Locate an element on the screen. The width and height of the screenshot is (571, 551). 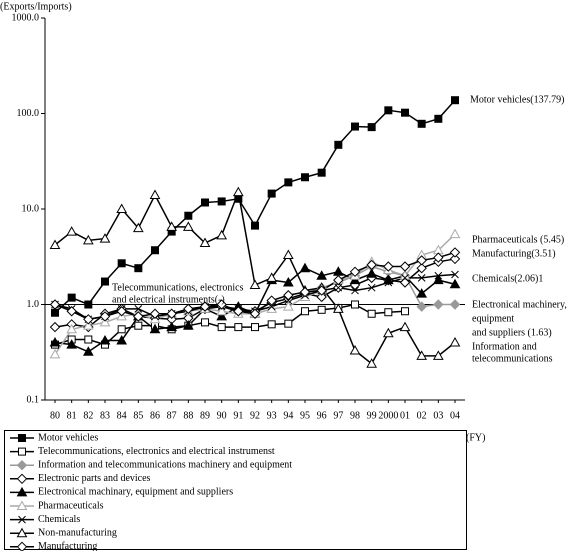
legend-entry: Electronic parts and devices is located at coordinates (94, 478).